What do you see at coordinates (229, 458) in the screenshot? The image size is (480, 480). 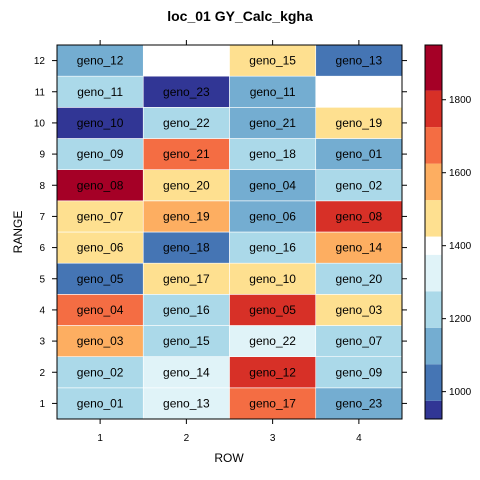 I see `x-axis-title: ROW` at bounding box center [229, 458].